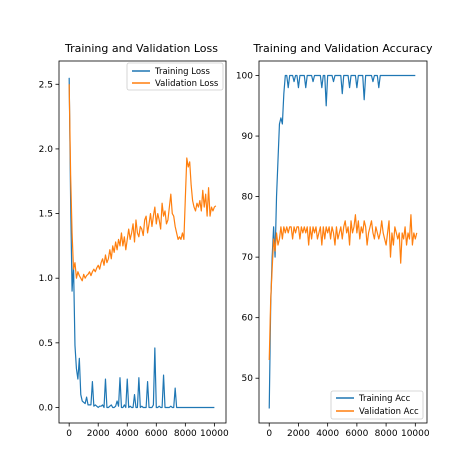 This screenshot has height=474, width=474. What do you see at coordinates (141, 48) in the screenshot?
I see `loss-chart-title: Training and Validation Loss` at bounding box center [141, 48].